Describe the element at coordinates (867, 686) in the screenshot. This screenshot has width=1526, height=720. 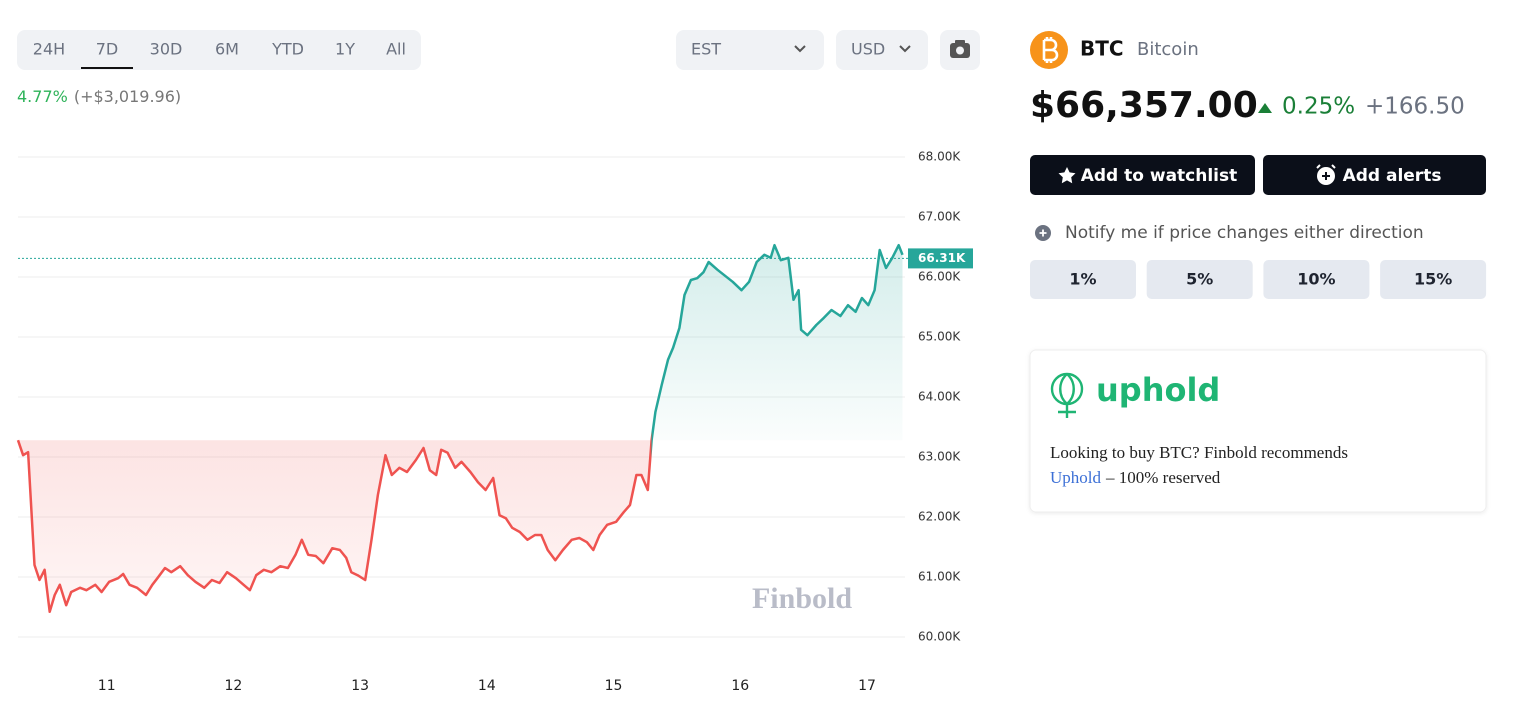
I see `x-tick-label: 17` at that location.